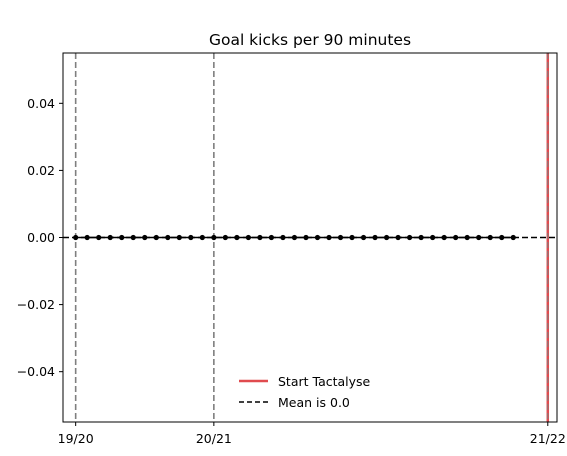  I want to click on y-tick-label: 0.00, so click(41, 237).